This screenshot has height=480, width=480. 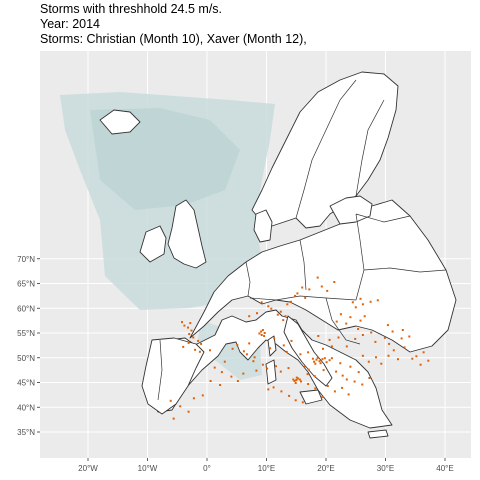 What do you see at coordinates (325, 468) in the screenshot?
I see `x-tick-label: 20°E` at bounding box center [325, 468].